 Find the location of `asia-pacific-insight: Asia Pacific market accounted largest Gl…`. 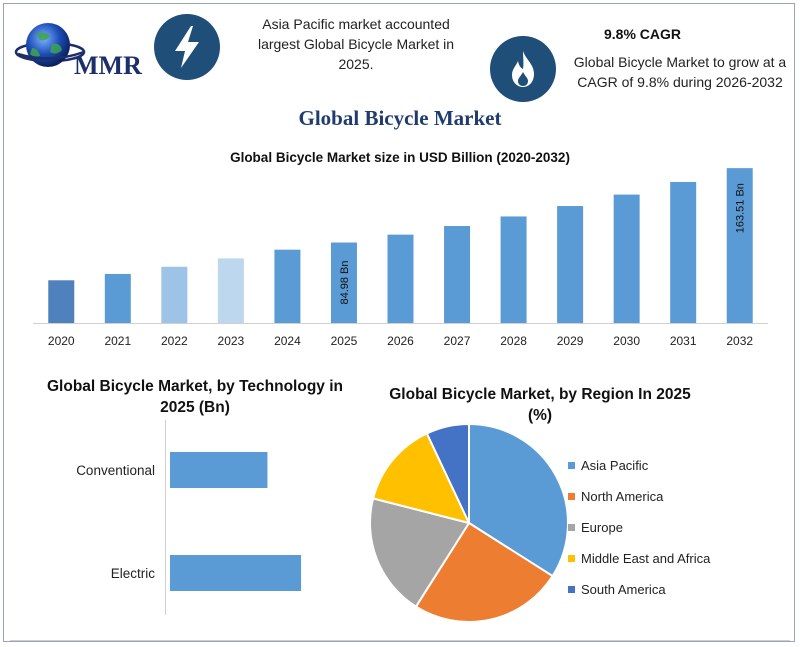

asia-pacific-insight: Asia Pacific market accounted largest Gl… is located at coordinates (356, 44).